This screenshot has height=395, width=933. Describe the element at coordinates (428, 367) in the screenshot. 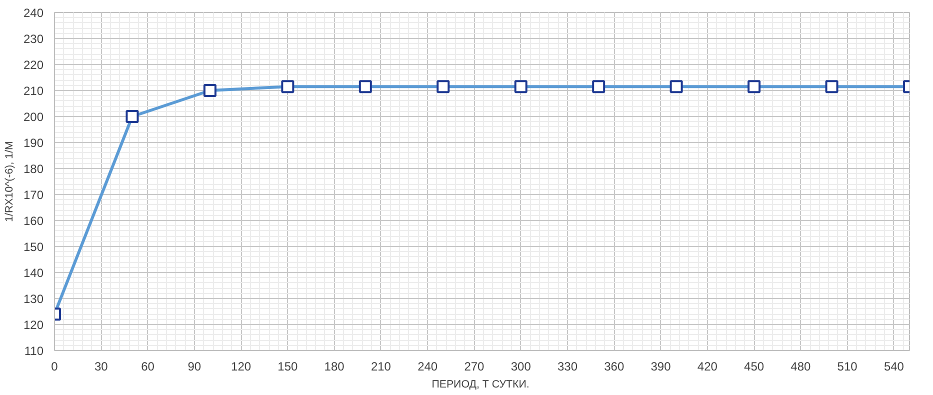

I see `x-tick-label: 240` at that location.